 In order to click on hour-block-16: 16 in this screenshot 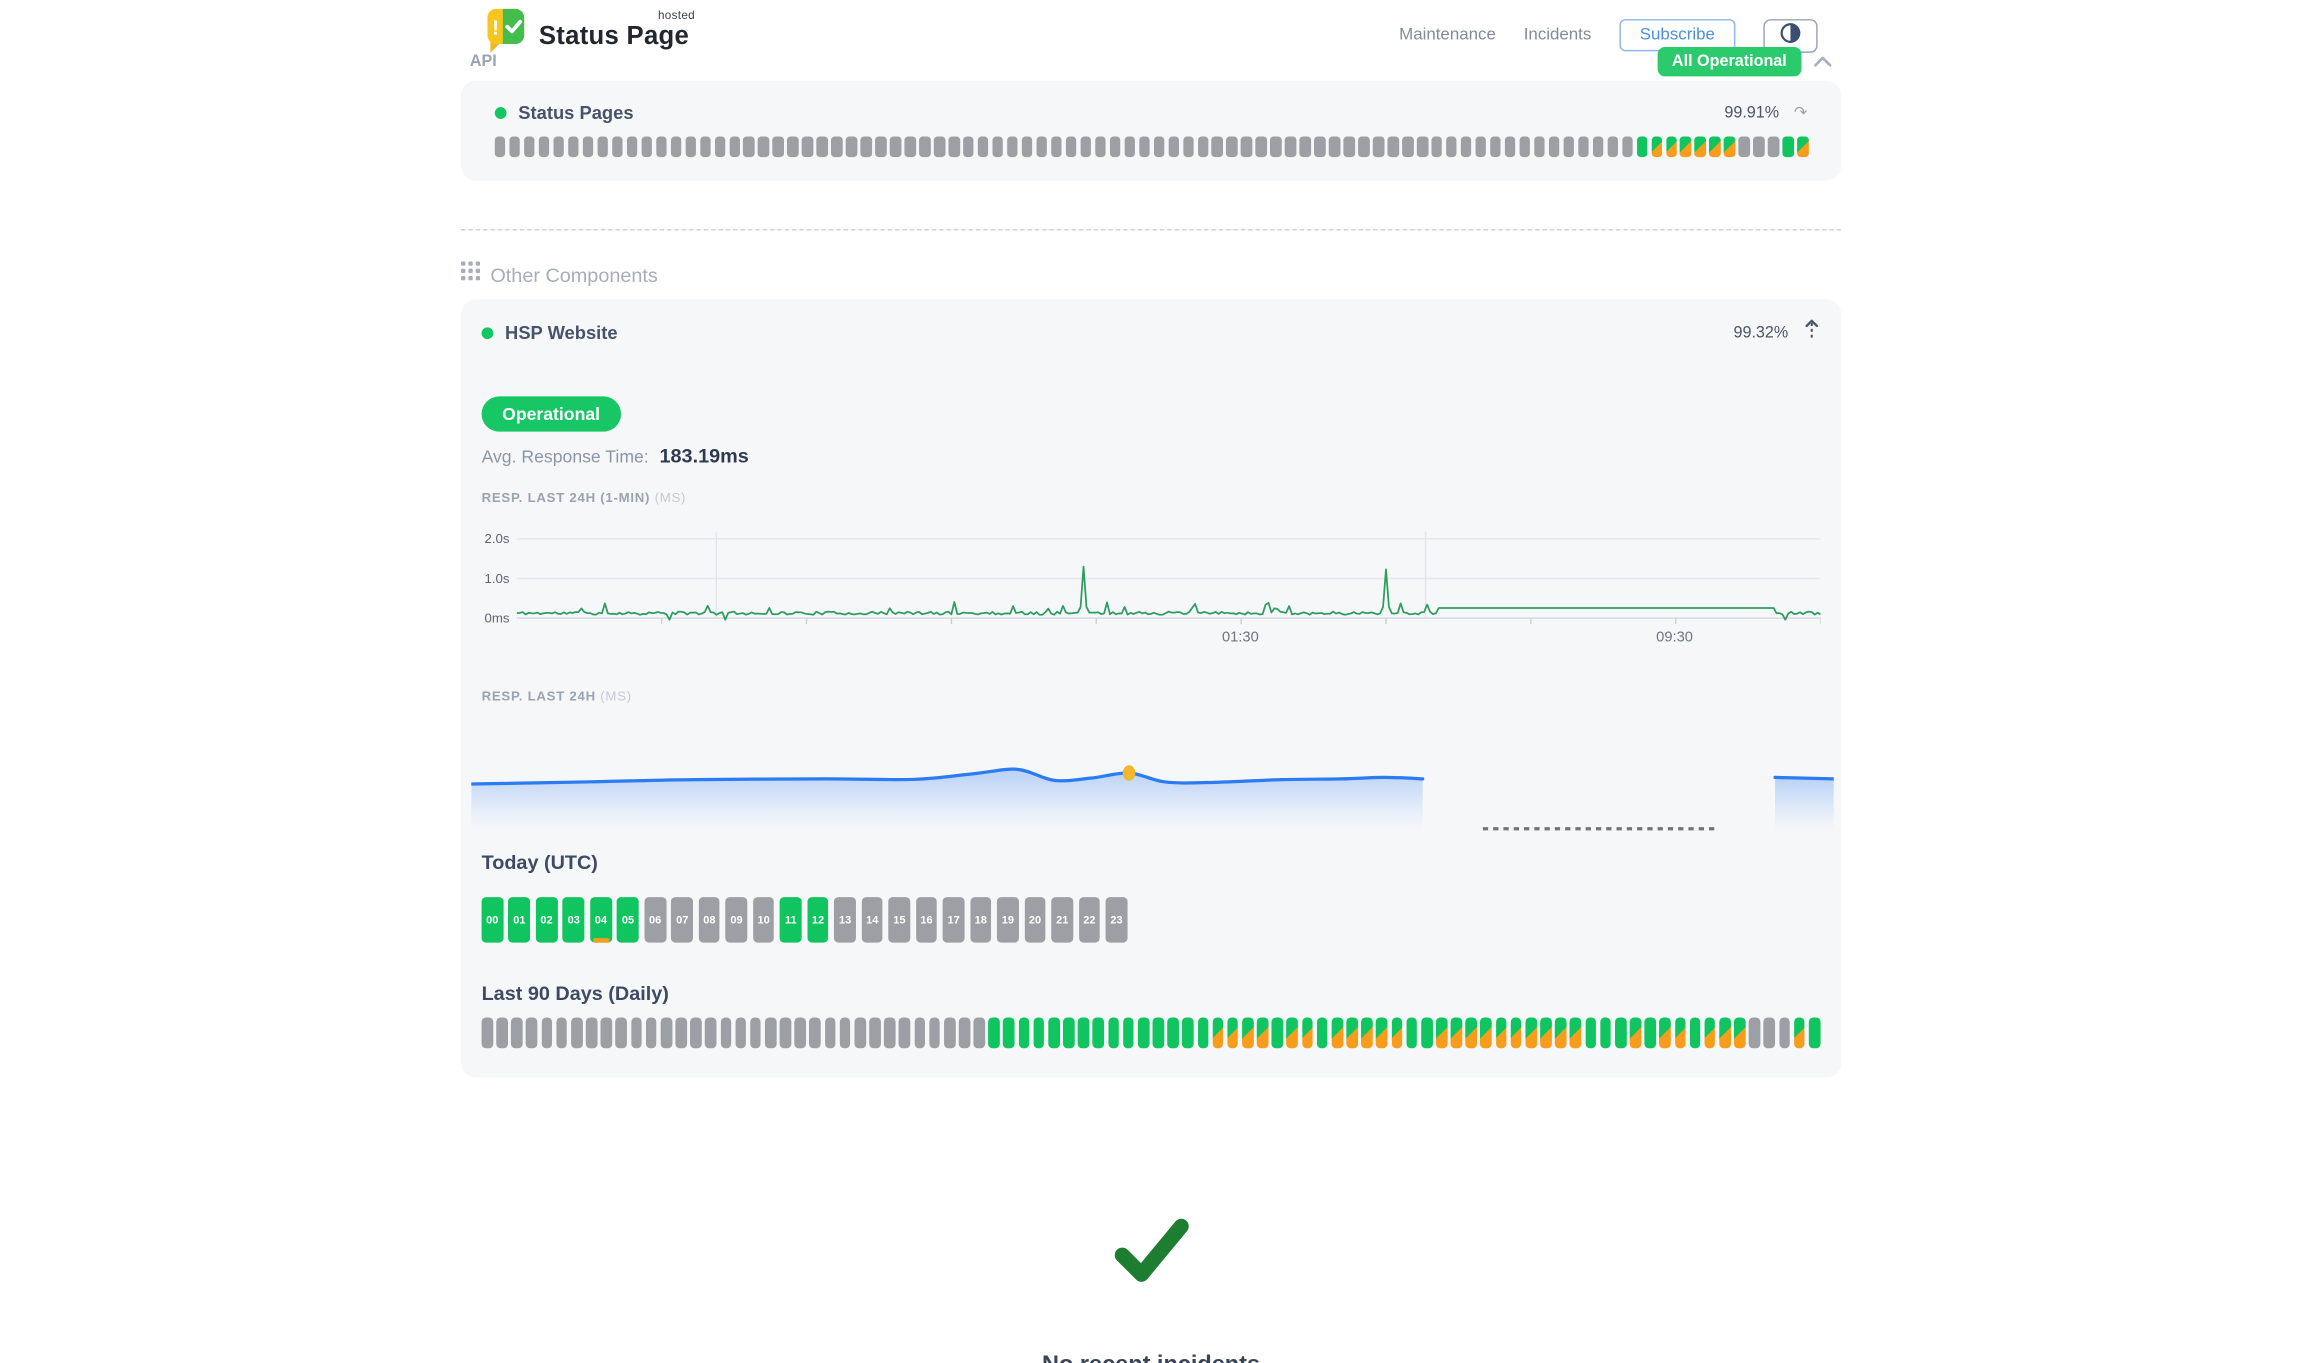, I will do `click(926, 920)`.